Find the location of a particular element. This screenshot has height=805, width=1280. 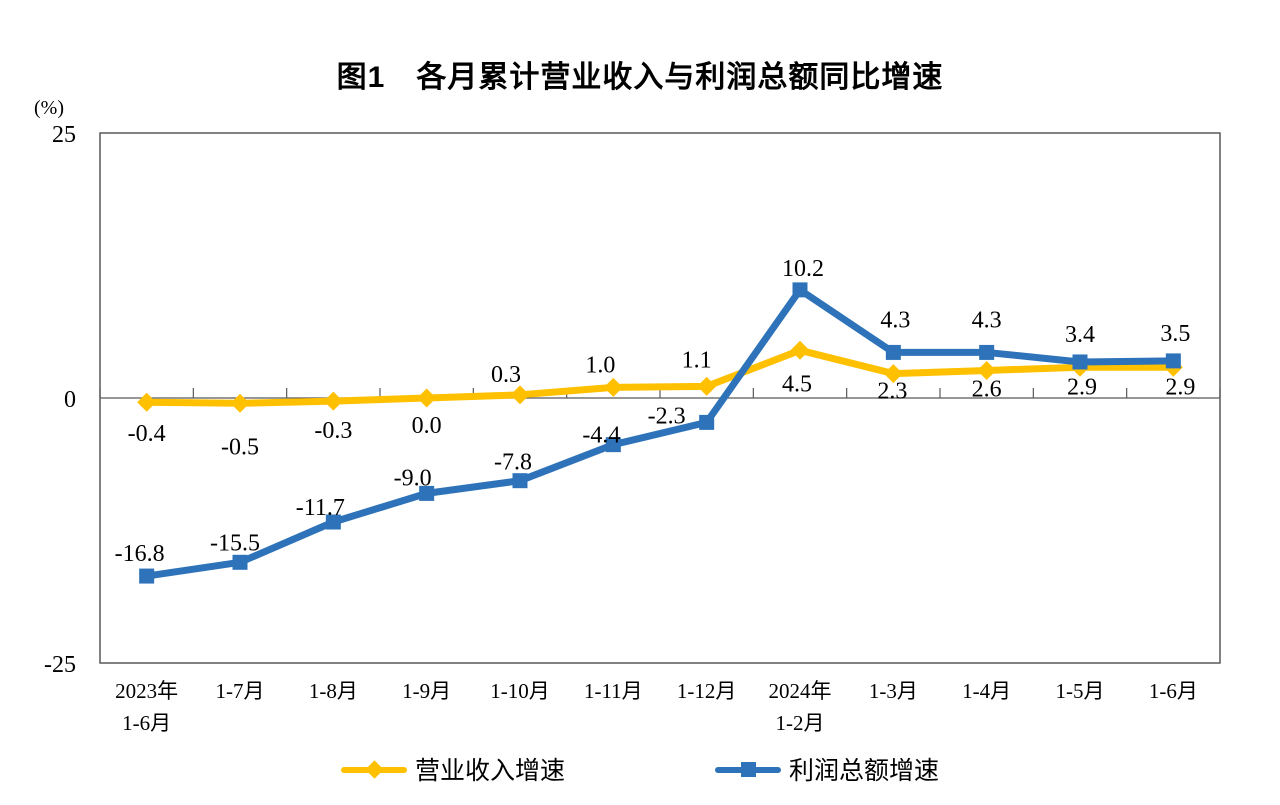

x-tick-label: 1-7月 is located at coordinates (240, 691).